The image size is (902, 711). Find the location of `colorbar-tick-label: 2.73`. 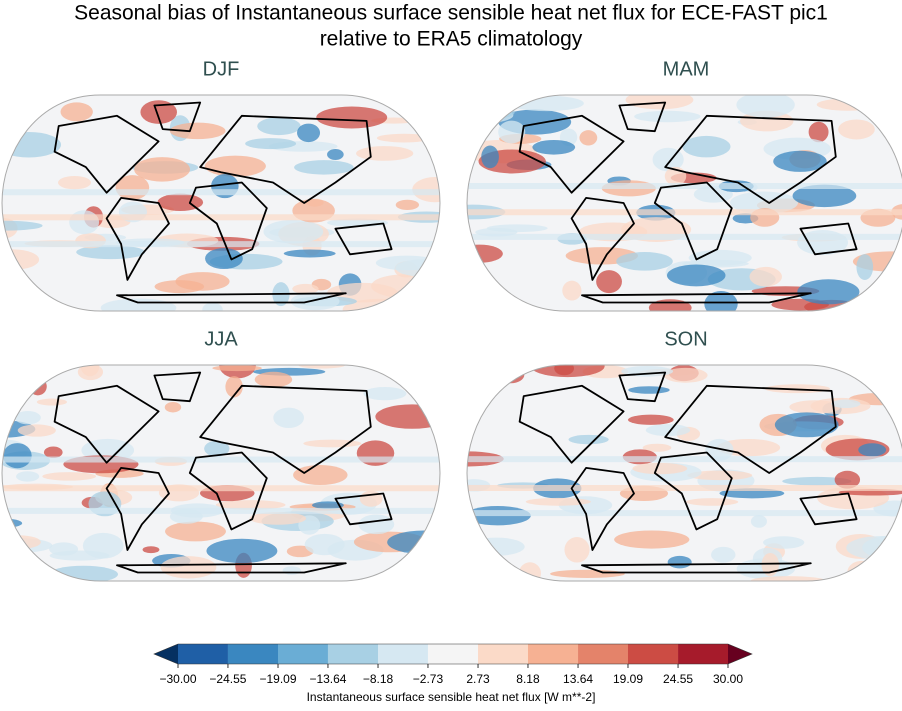

colorbar-tick-label: 2.73 is located at coordinates (478, 679).